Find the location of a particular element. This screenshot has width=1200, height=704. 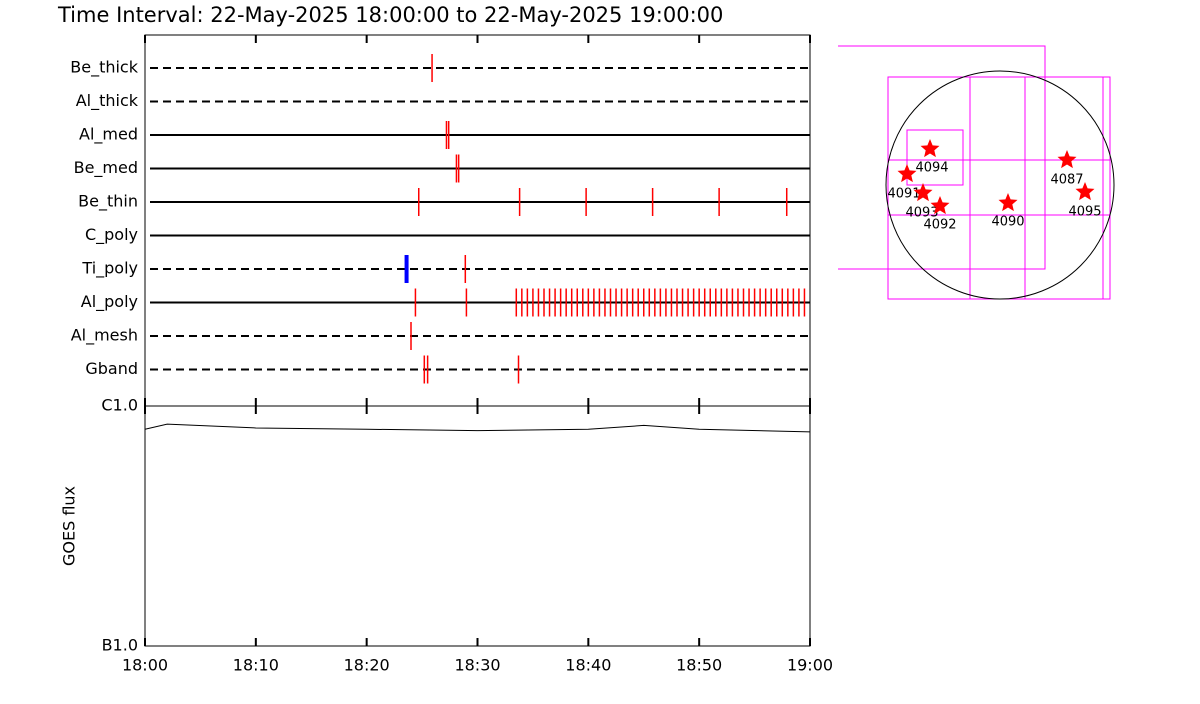

region-label: 4094 is located at coordinates (931, 168).